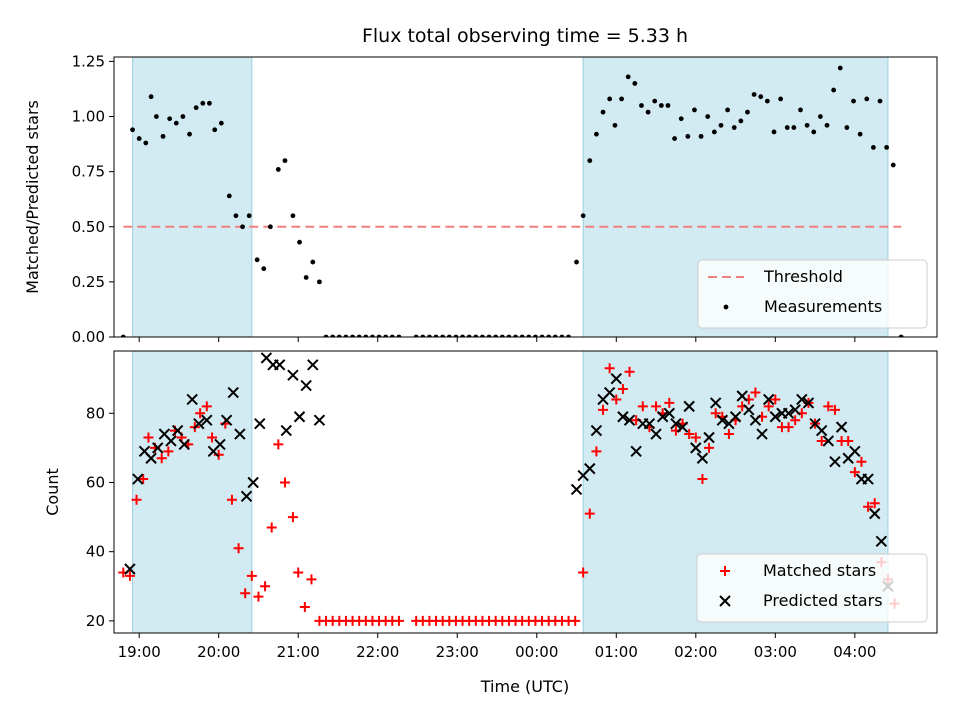  Describe the element at coordinates (52, 492) in the screenshot. I see `y-axis-label: Count` at that location.